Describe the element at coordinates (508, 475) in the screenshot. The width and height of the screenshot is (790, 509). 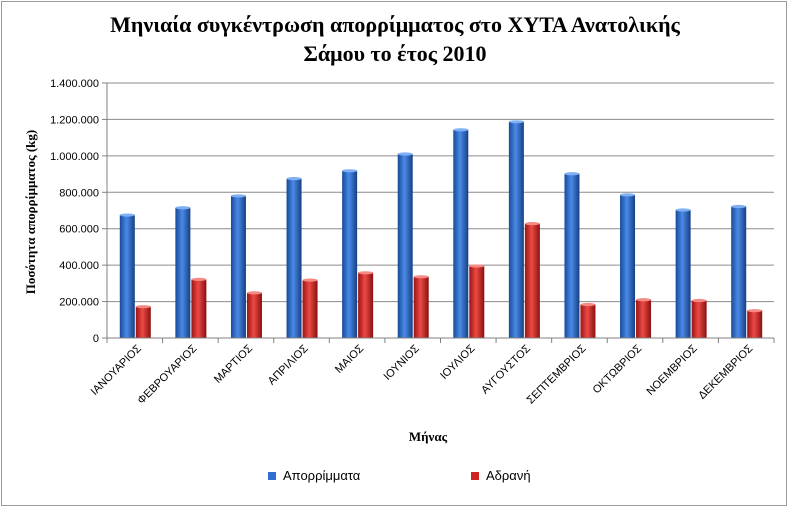
I see `legend-label-series-2: Αδρανή` at that location.